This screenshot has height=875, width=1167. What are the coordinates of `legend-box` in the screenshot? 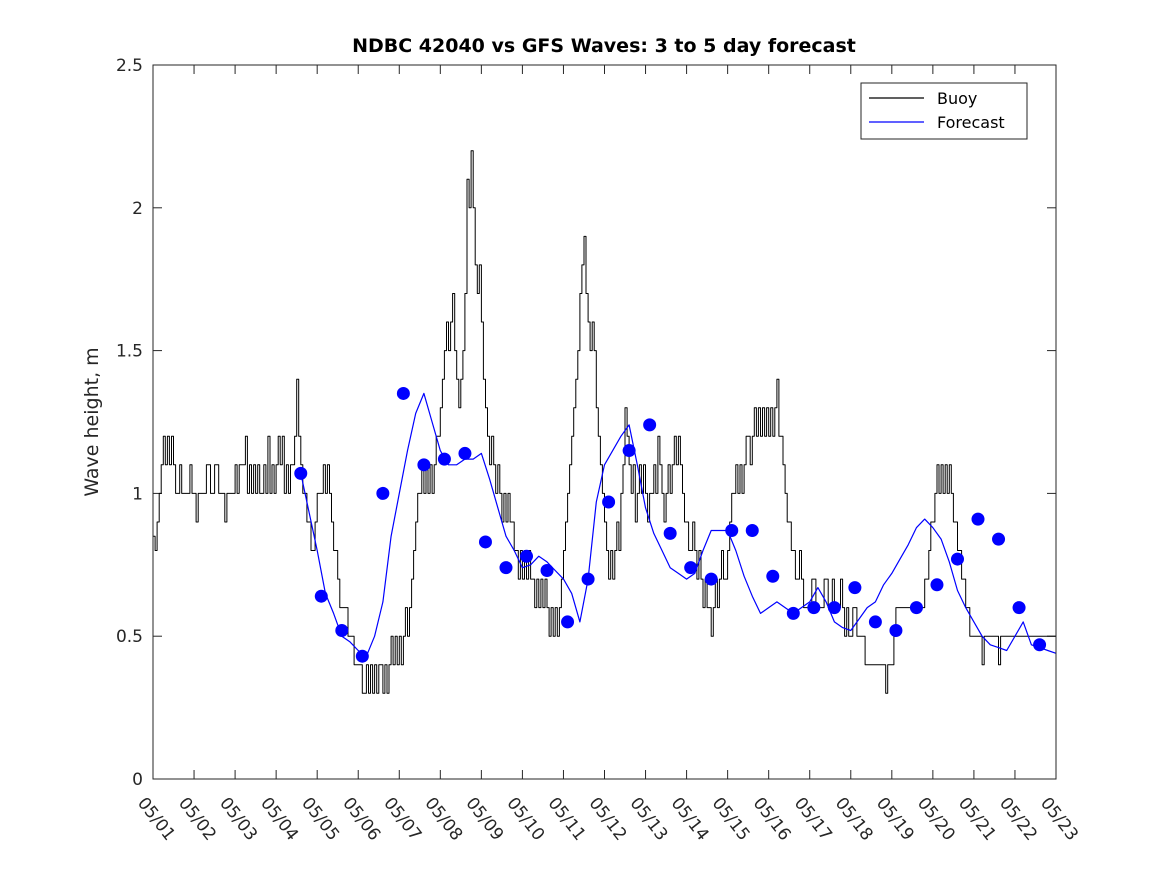 It's located at (944, 111).